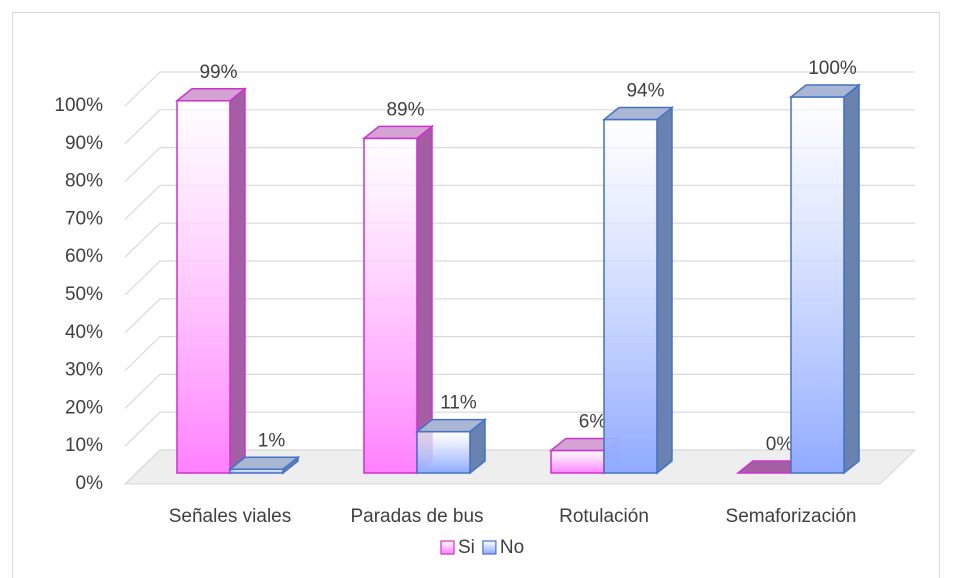 This screenshot has width=954, height=578. Describe the element at coordinates (78, 105) in the screenshot. I see `y-tick-label: 100%` at that location.